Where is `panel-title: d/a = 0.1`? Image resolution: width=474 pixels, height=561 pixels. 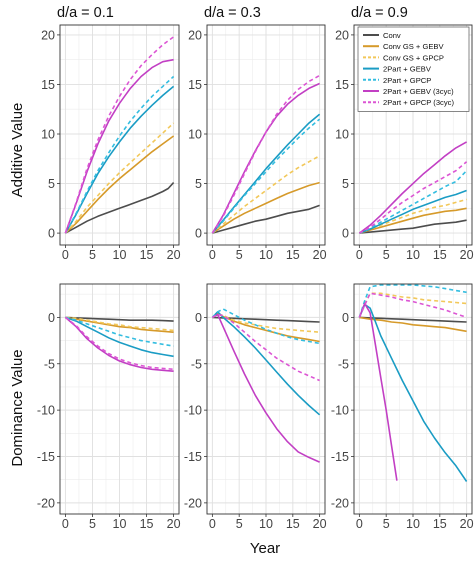
panel-title: d/a = 0.1 is located at coordinates (85, 13).